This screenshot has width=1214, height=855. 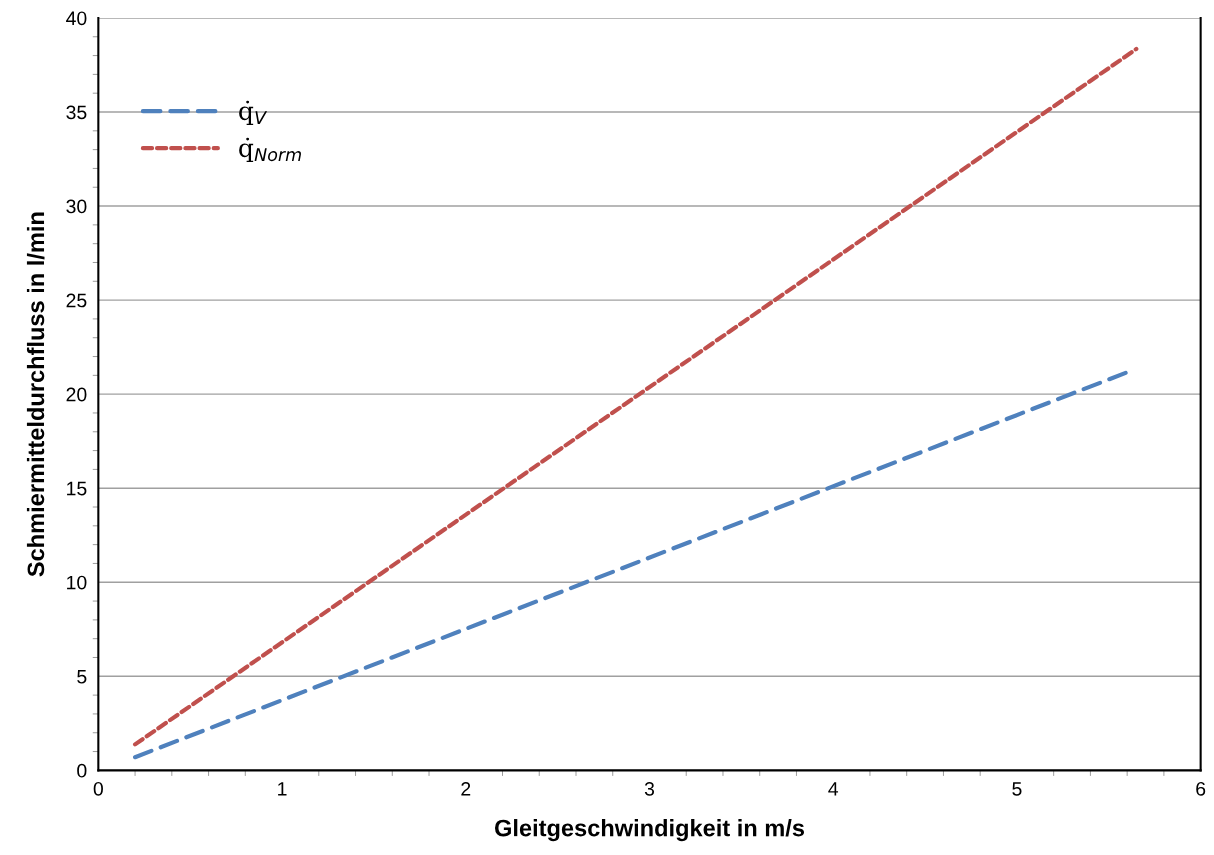 What do you see at coordinates (833, 789) in the screenshot?
I see `x-tick-label: 4` at bounding box center [833, 789].